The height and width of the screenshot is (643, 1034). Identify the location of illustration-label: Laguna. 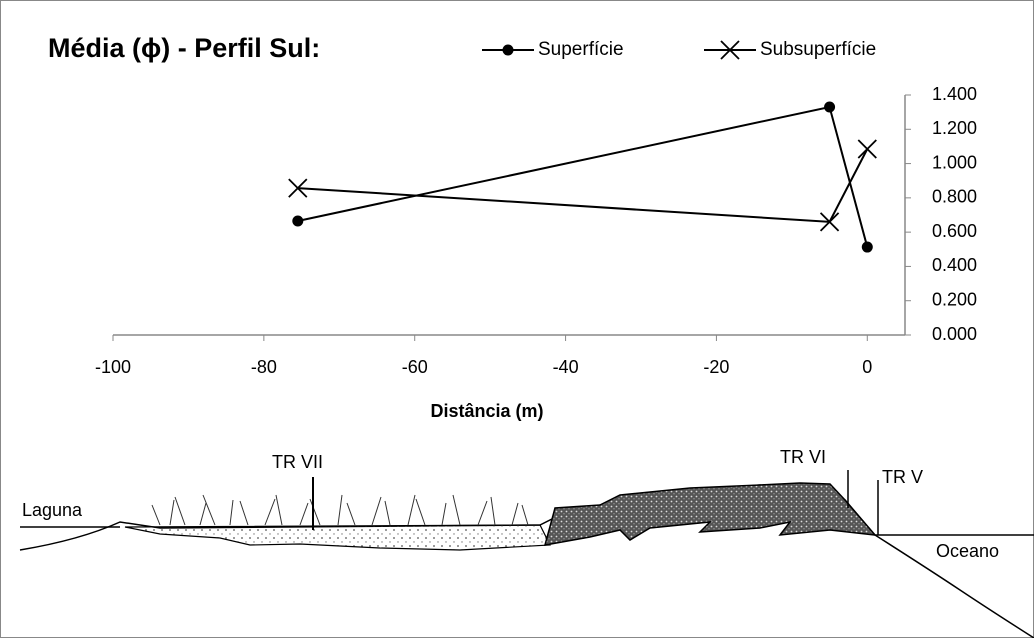
(52, 510).